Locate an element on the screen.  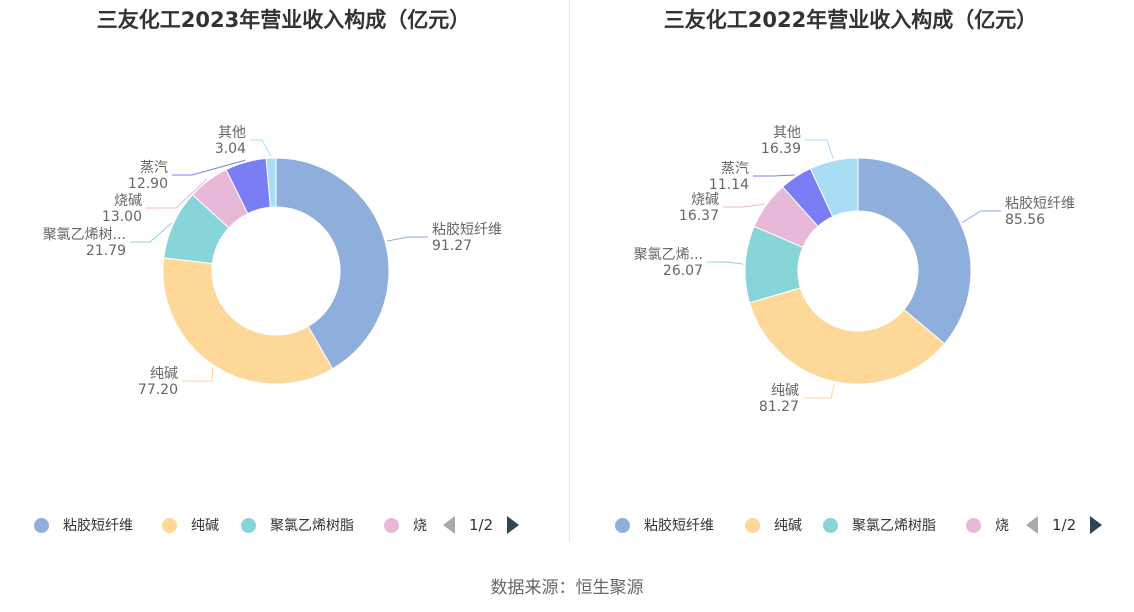
slice-value-pvc-resin: 21.79 is located at coordinates (106, 251).